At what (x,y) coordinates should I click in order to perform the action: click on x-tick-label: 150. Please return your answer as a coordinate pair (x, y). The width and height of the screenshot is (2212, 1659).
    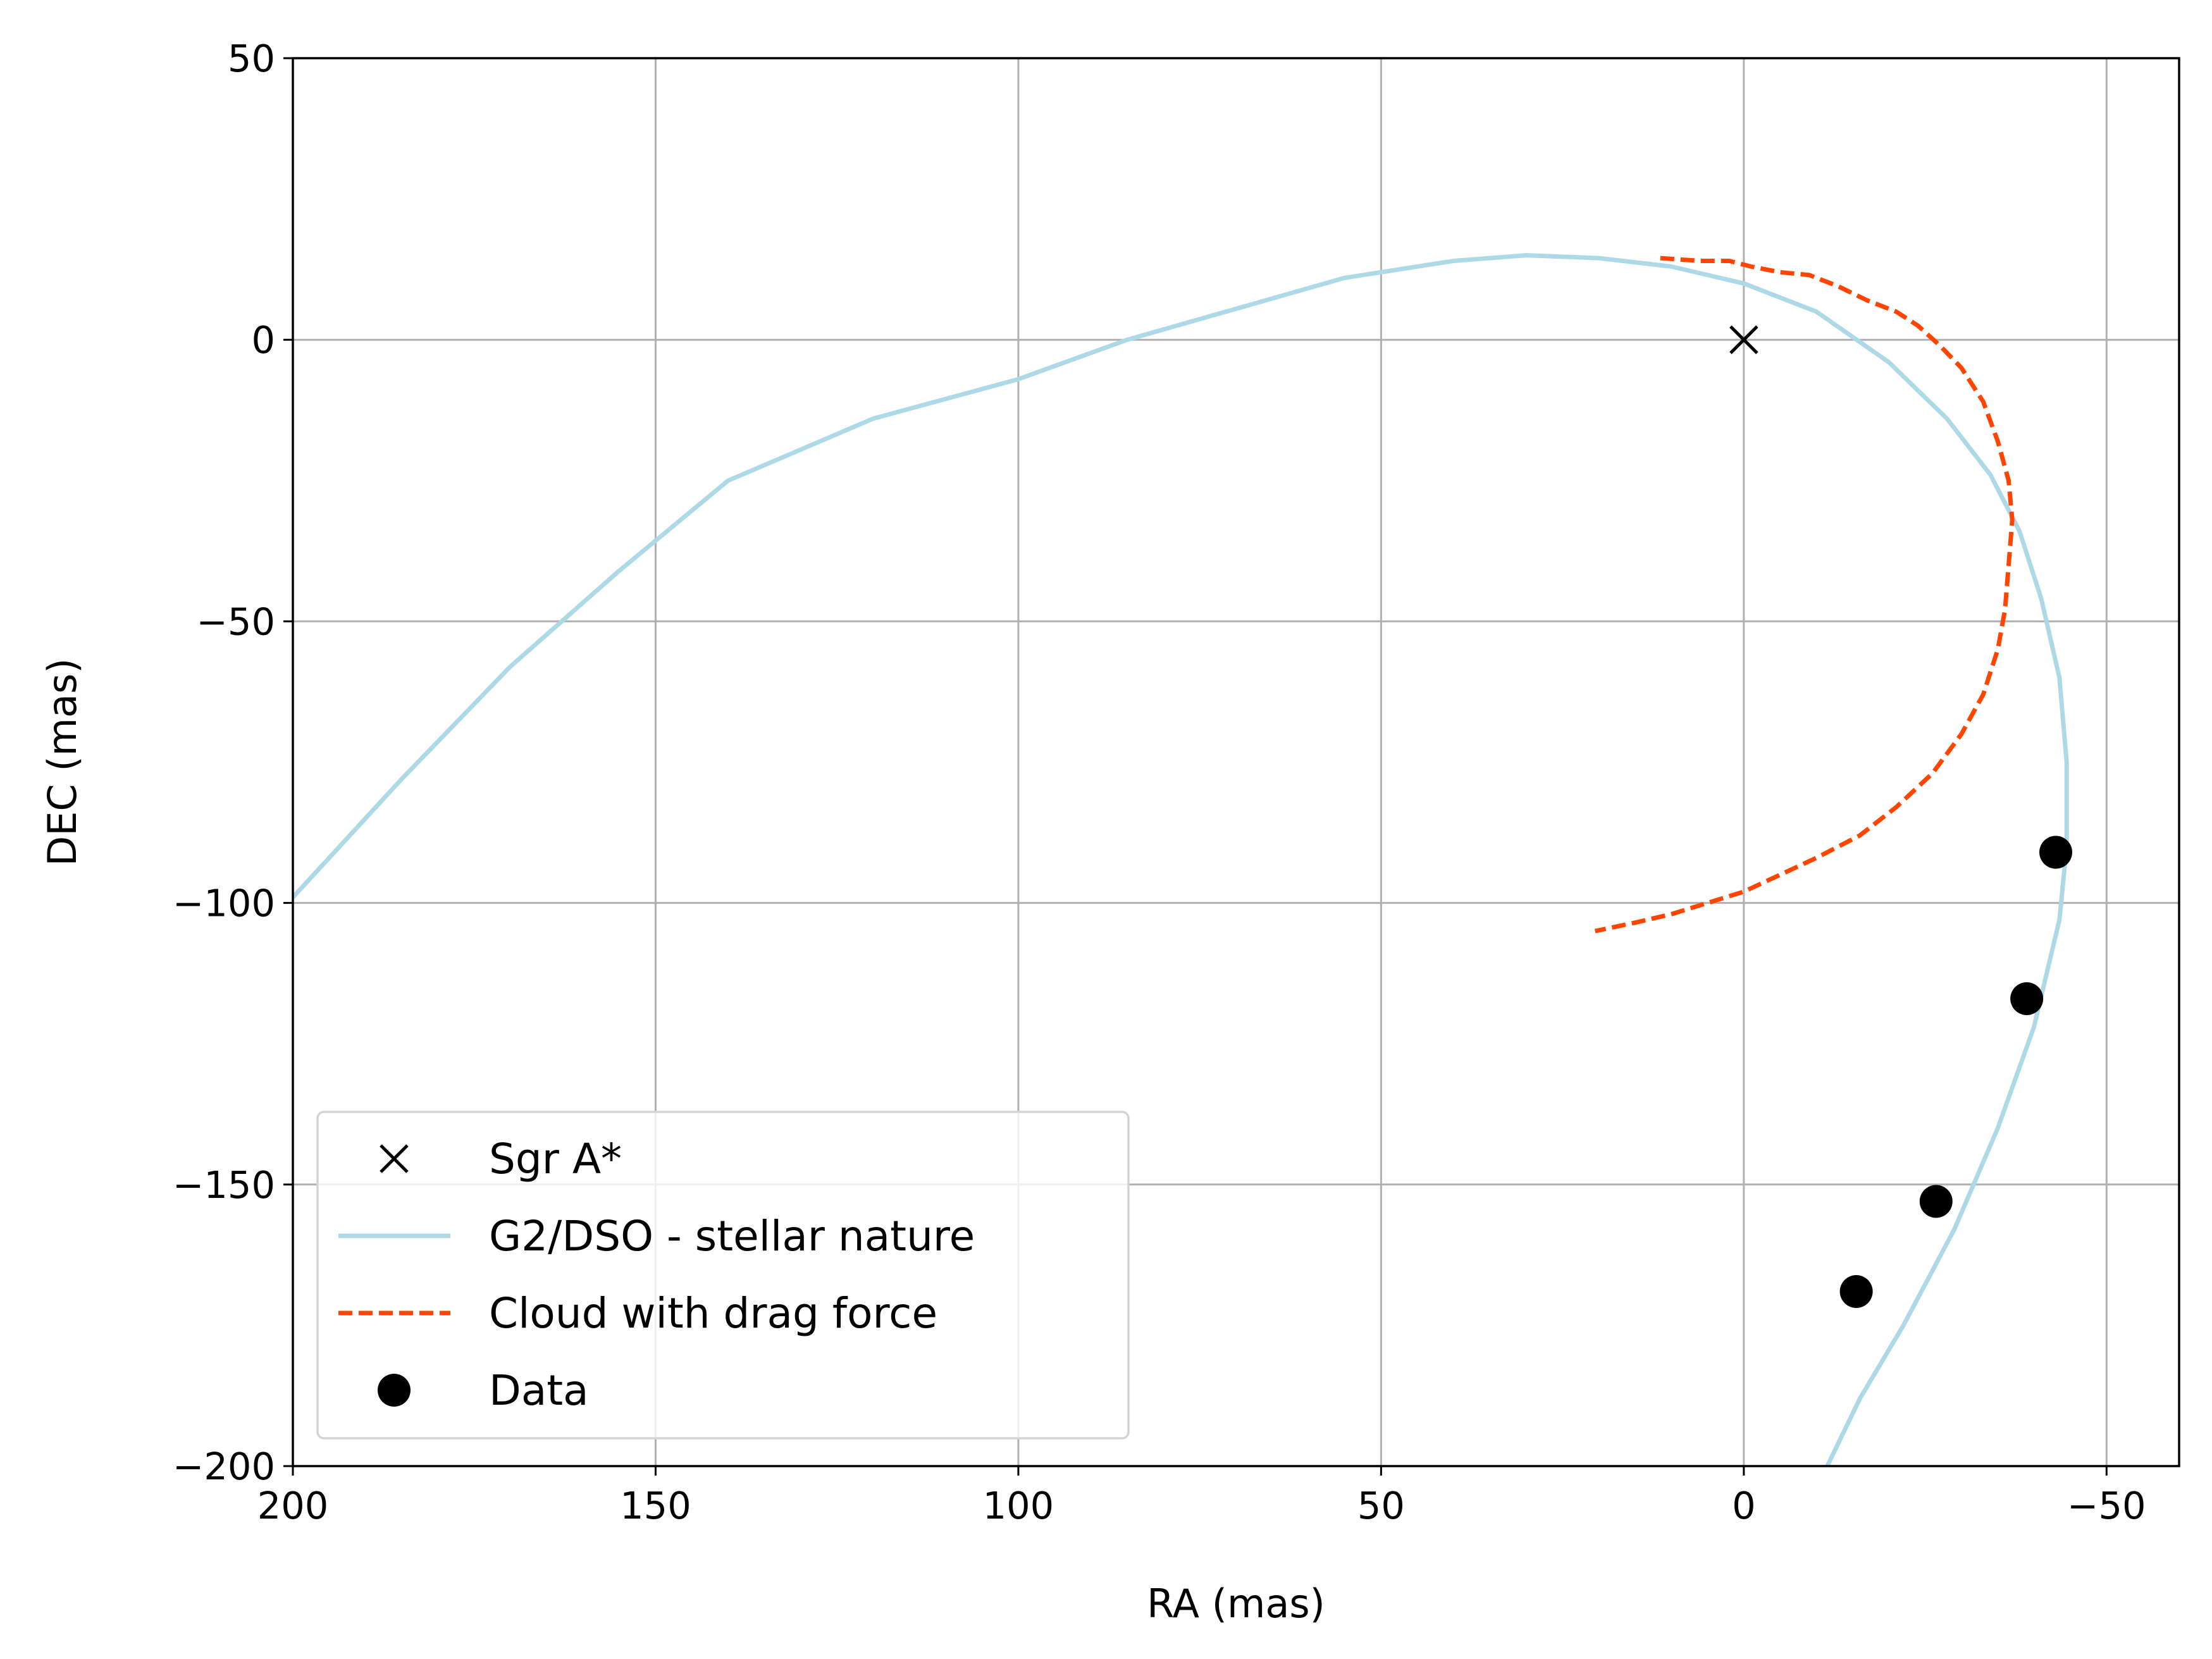
    Looking at the image, I should click on (655, 1506).